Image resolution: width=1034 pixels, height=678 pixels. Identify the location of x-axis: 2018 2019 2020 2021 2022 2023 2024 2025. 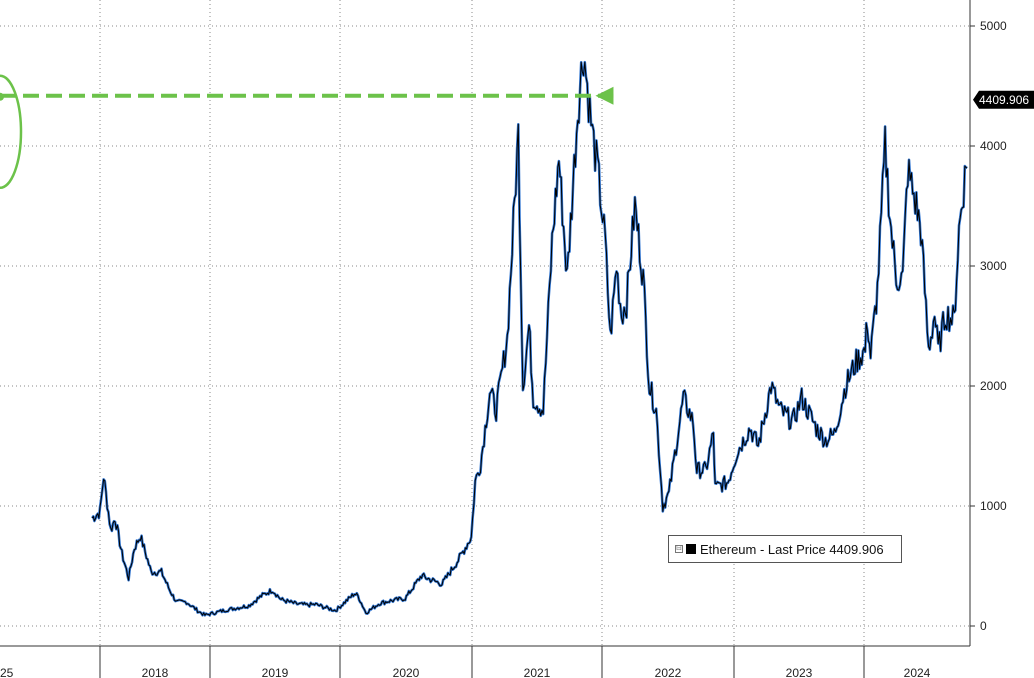
(485, 661).